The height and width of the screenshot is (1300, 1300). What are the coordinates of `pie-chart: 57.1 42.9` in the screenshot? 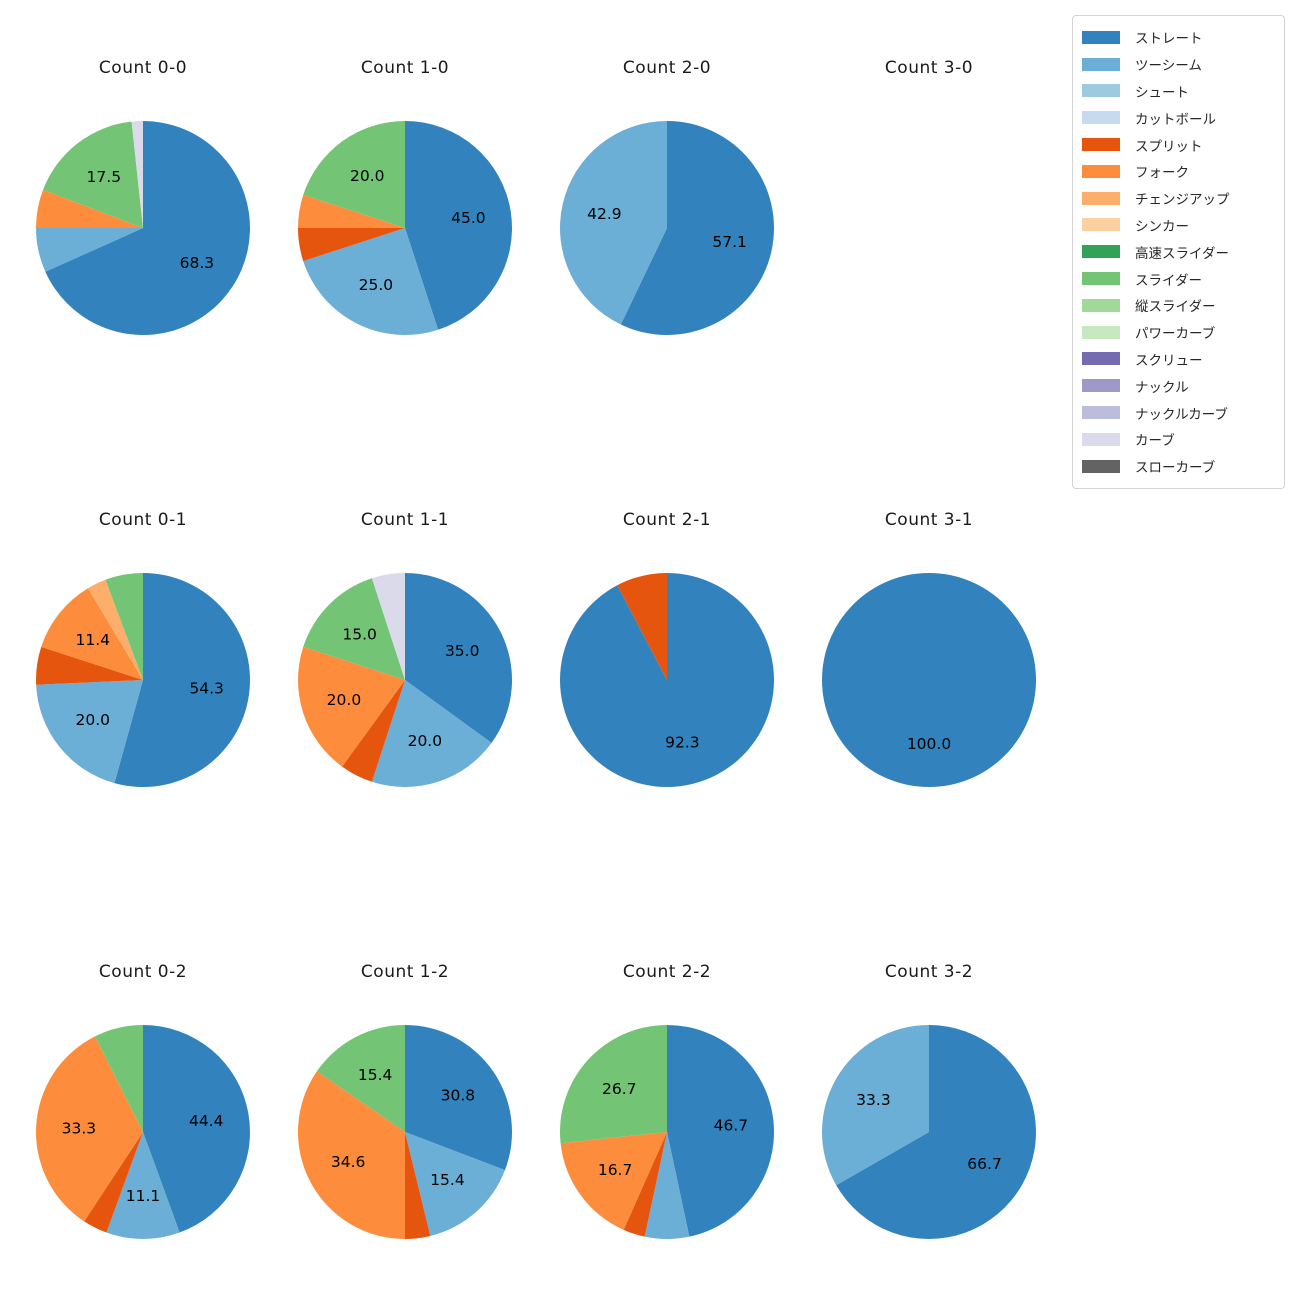 It's located at (667, 228).